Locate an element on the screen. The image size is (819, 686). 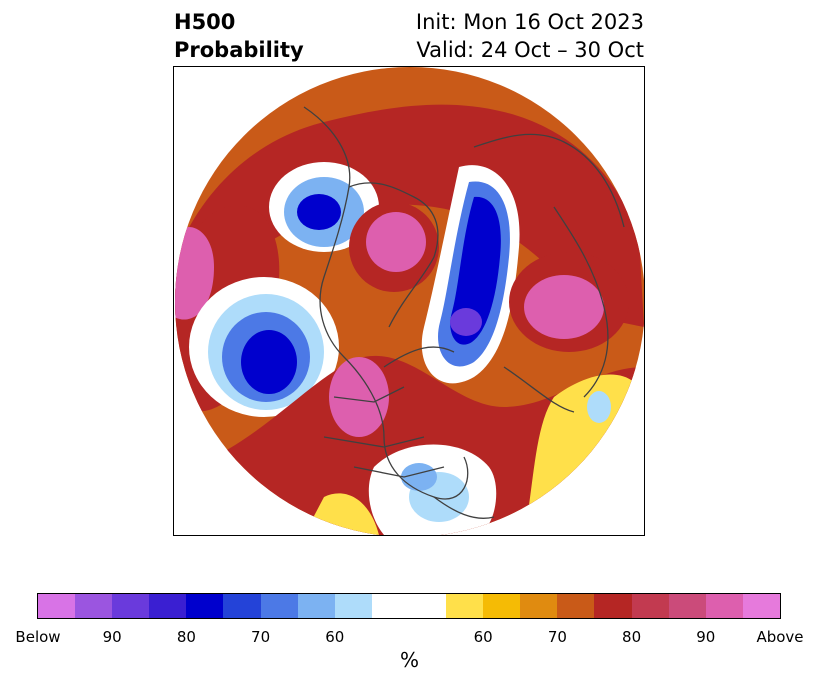
below-core-polar is located at coordinates (466, 322).